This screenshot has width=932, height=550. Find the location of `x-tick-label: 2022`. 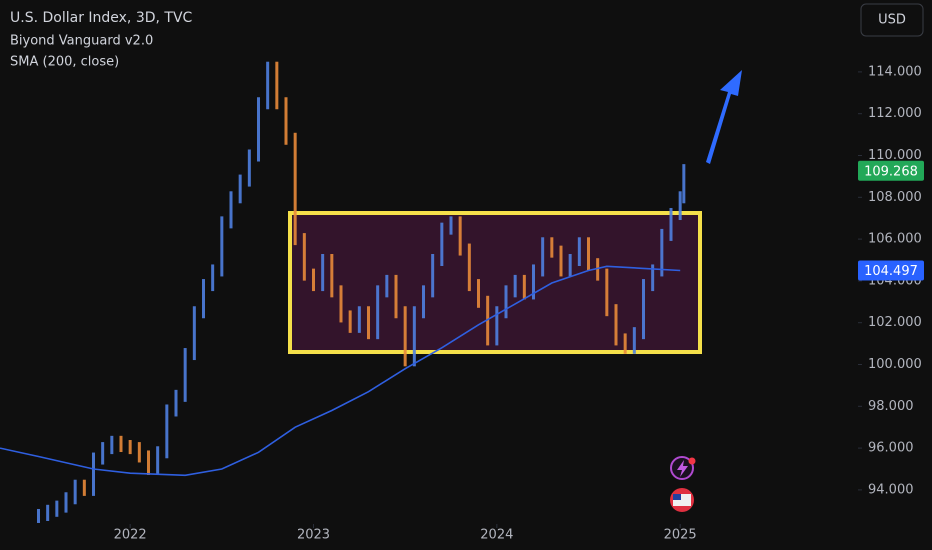

x-tick-label: 2022 is located at coordinates (130, 535).